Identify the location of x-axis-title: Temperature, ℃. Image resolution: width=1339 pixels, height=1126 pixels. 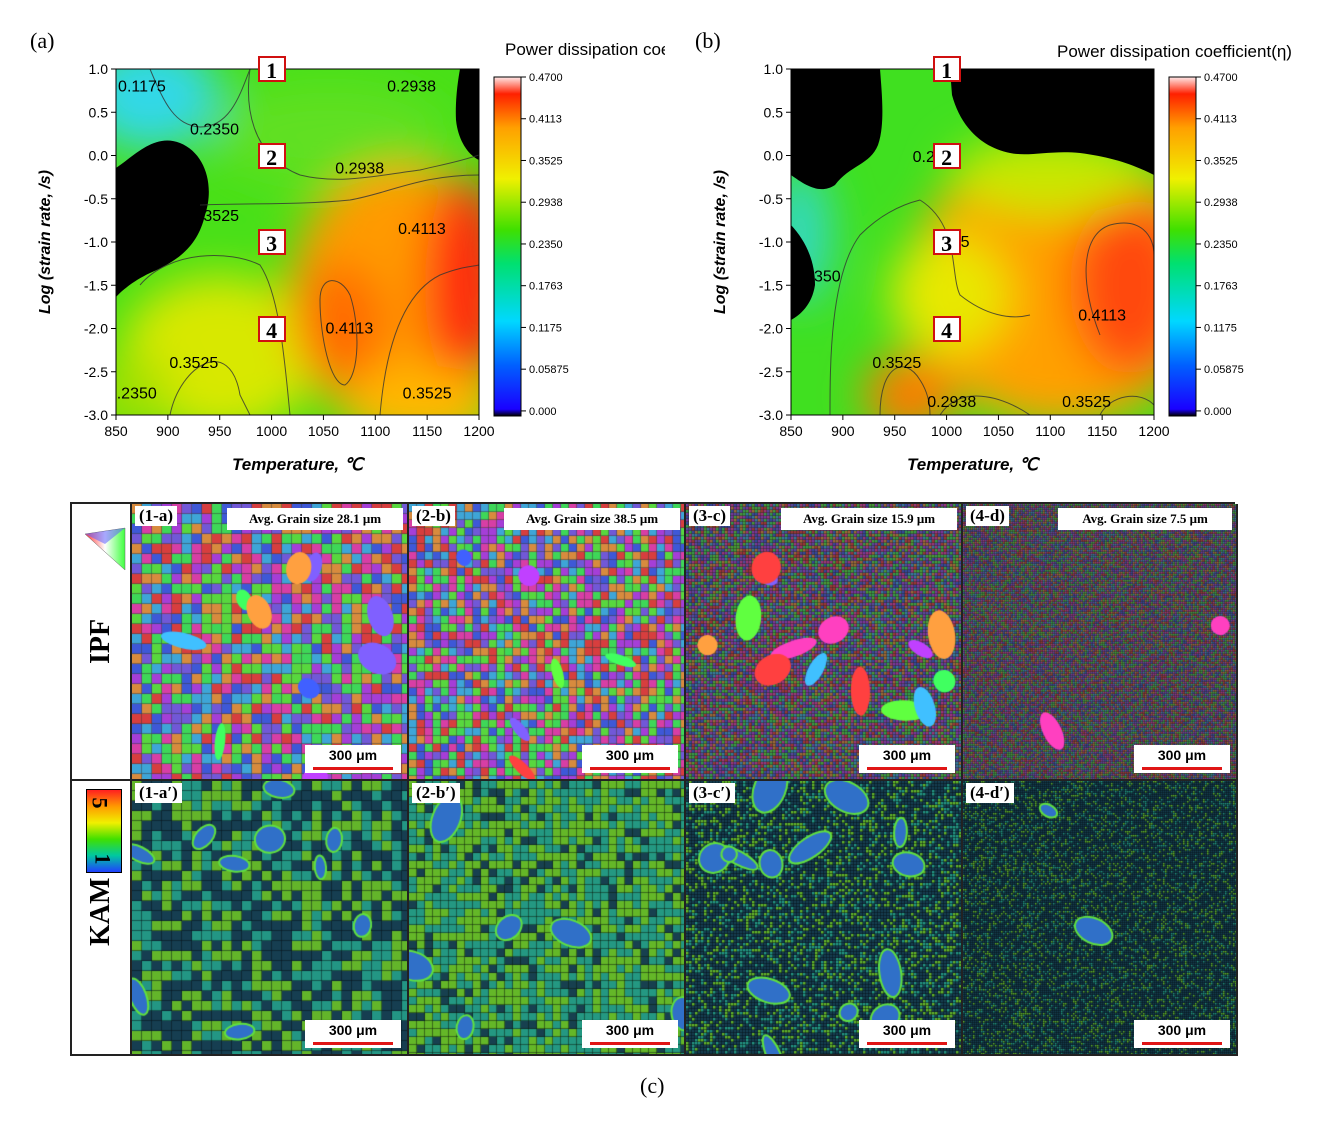
(299, 464).